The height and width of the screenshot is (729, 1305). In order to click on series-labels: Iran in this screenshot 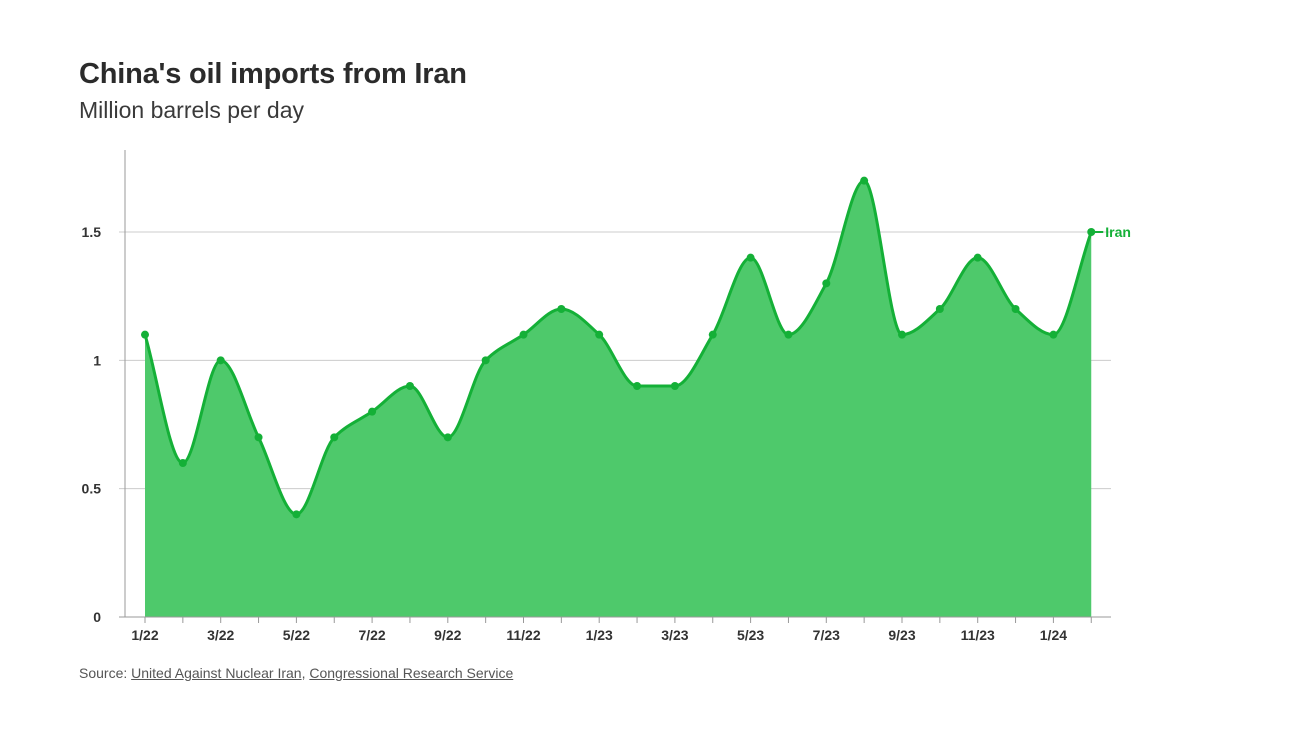, I will do `click(1111, 232)`.